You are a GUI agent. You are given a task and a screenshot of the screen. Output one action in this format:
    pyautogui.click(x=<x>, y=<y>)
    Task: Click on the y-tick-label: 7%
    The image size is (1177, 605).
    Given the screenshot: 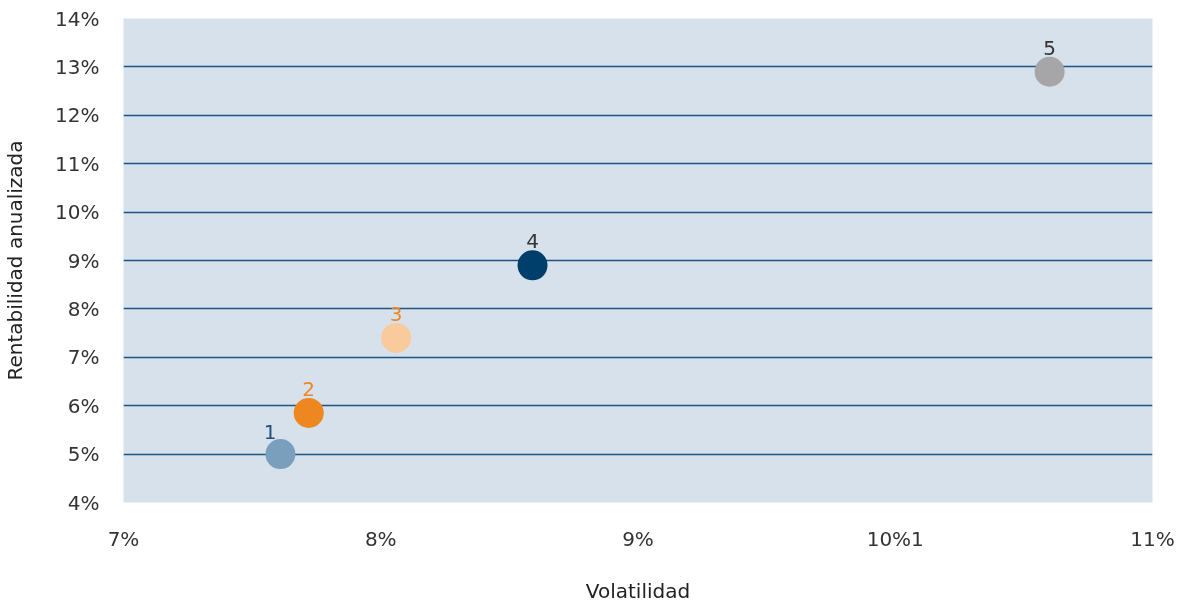 What is the action you would take?
    pyautogui.click(x=83, y=357)
    